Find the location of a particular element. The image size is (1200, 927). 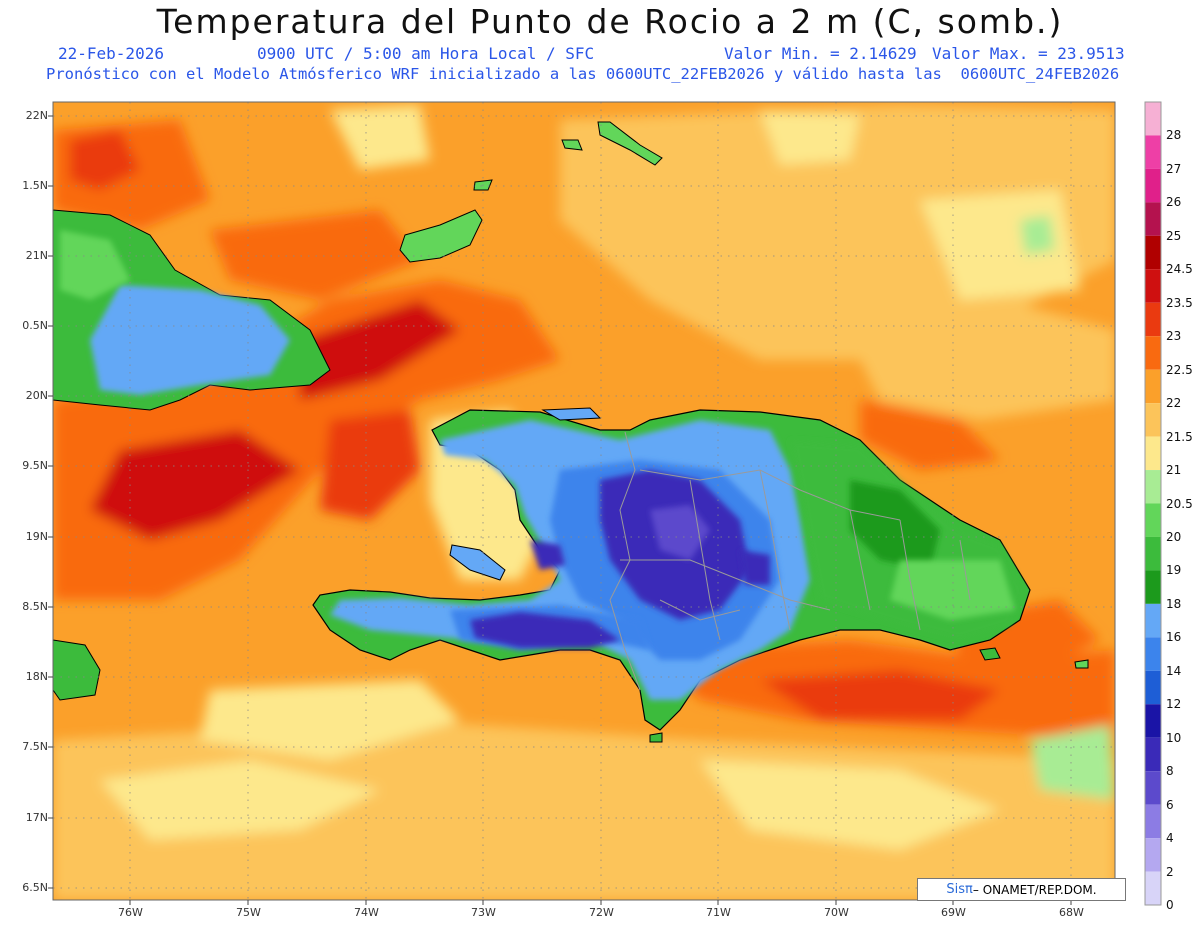

lon-label: 75W is located at coordinates (248, 912).